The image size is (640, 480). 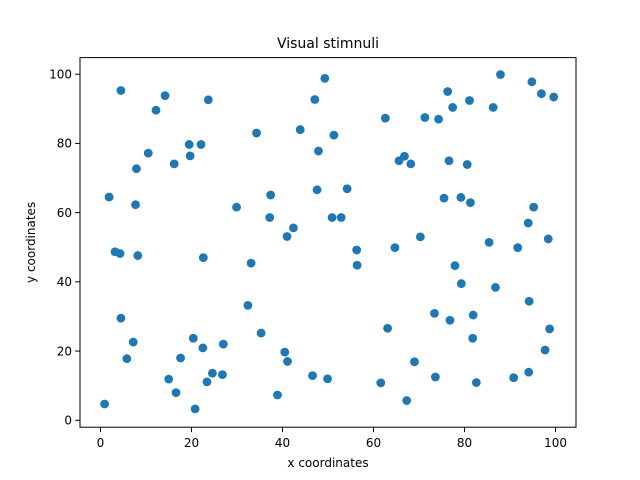 I want to click on y-tick-label-20: 20, so click(x=64, y=351).